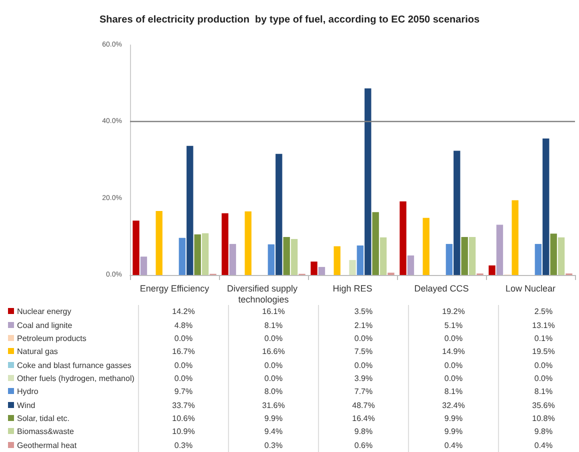 The image size is (579, 452). I want to click on data-label: 19.2%, so click(453, 311).